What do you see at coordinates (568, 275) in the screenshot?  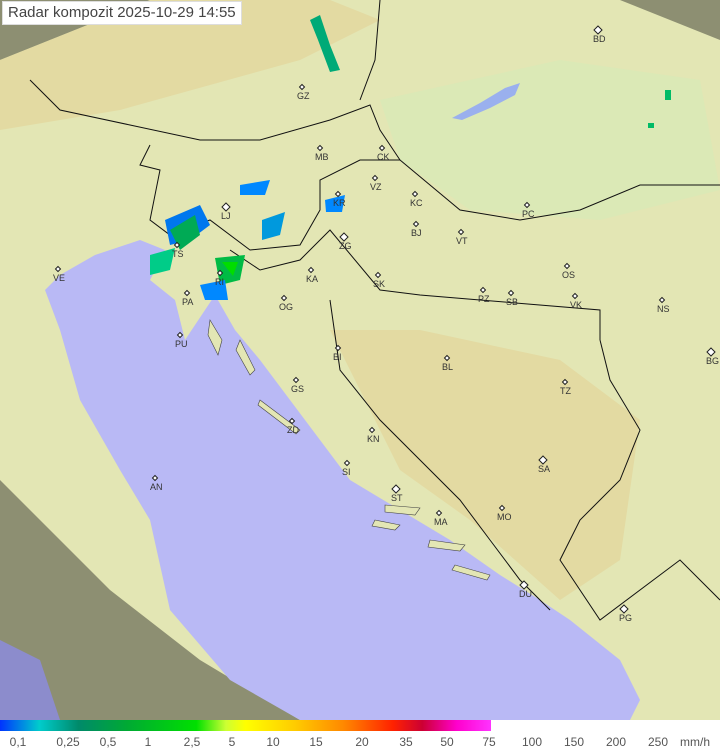 I see `city-label: OS` at bounding box center [568, 275].